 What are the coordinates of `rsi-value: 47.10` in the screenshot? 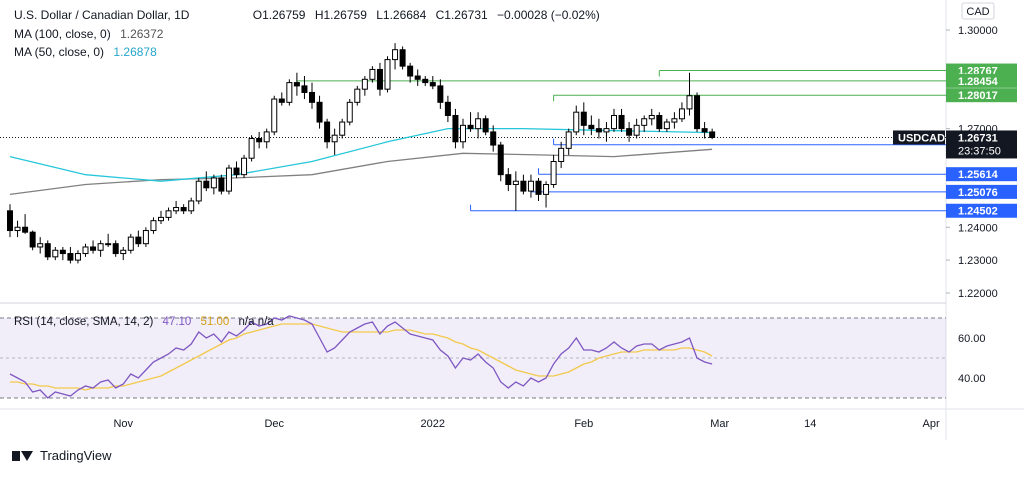 It's located at (177, 322).